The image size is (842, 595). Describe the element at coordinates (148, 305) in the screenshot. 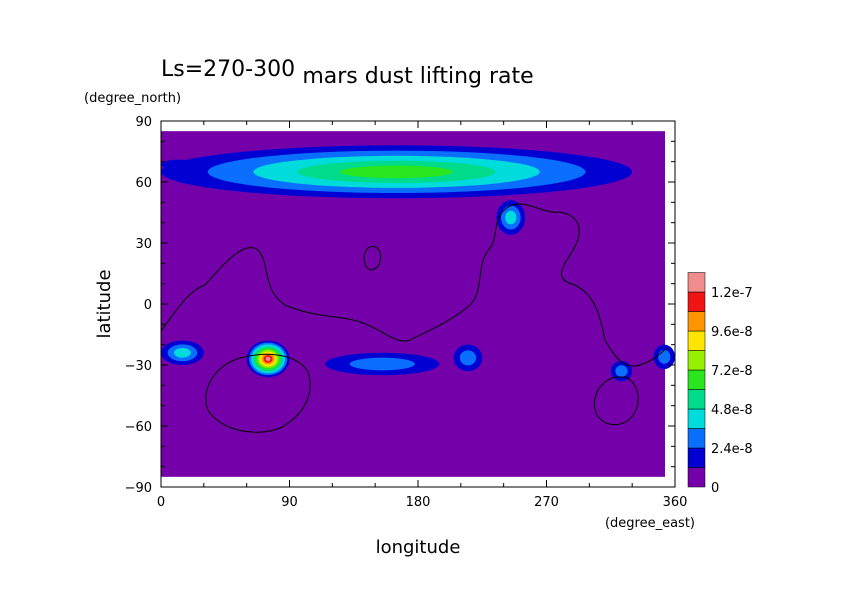

I see `y-tick-label: 0` at that location.